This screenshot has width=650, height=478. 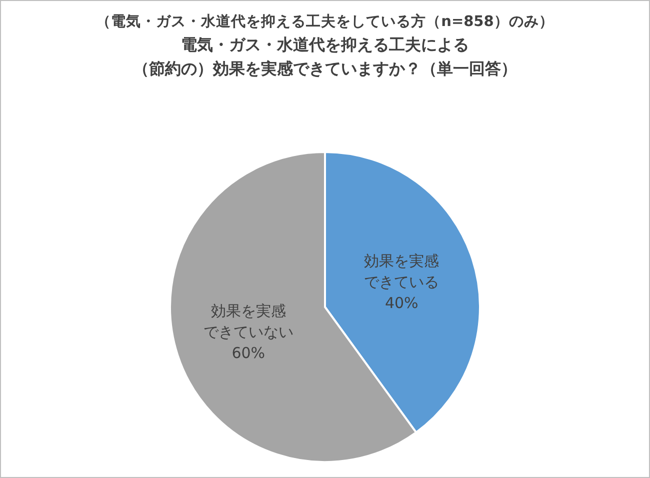 I want to click on chart-title: 電気・ガス・水道代を抑える工夫による（節約の）効果を実感できていますか？（単一回答）, so click(x=325, y=56).